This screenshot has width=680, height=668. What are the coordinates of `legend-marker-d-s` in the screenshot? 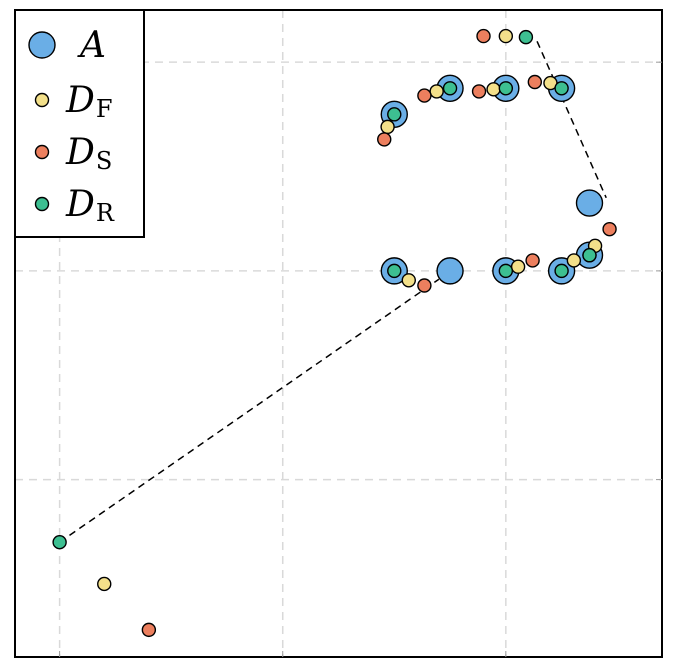 It's located at (42, 152).